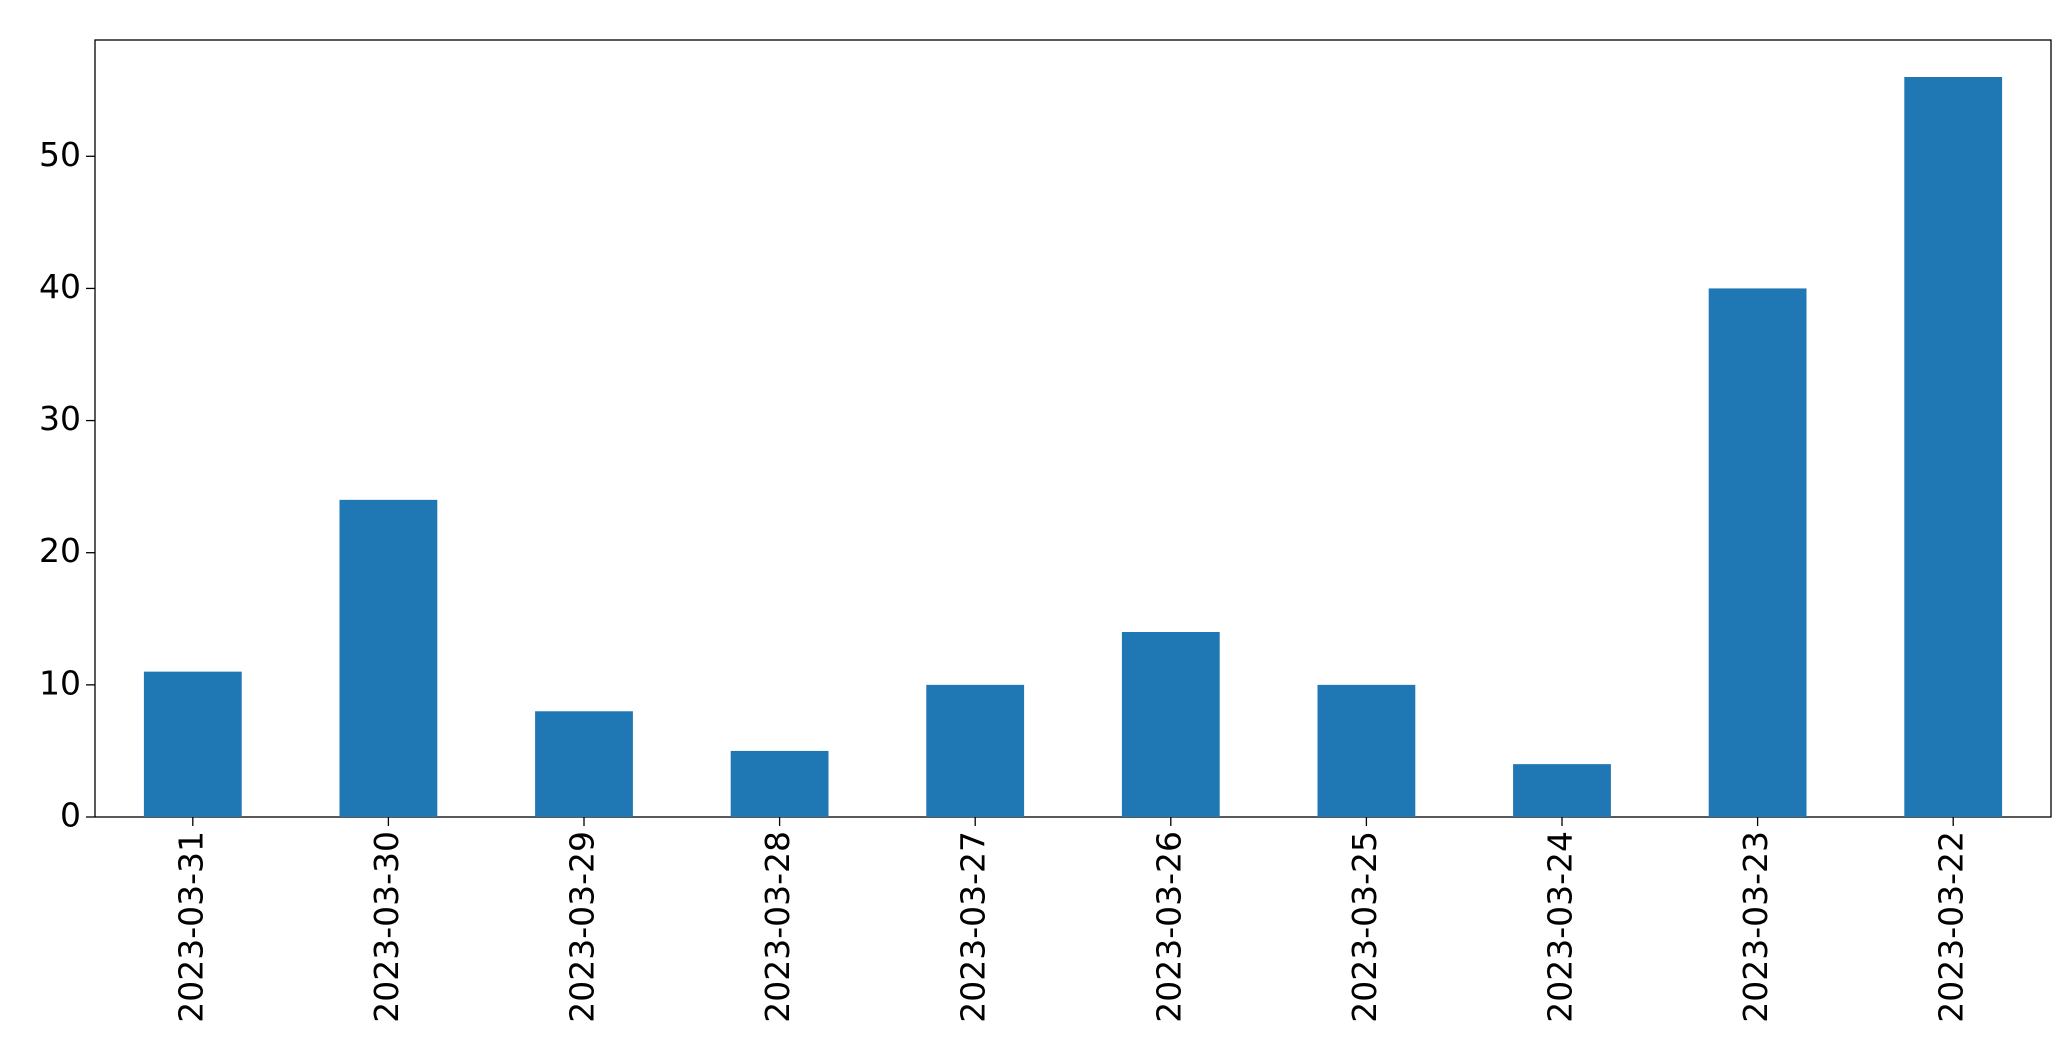  I want to click on x-tick-label: 2023-03-30, so click(386, 927).